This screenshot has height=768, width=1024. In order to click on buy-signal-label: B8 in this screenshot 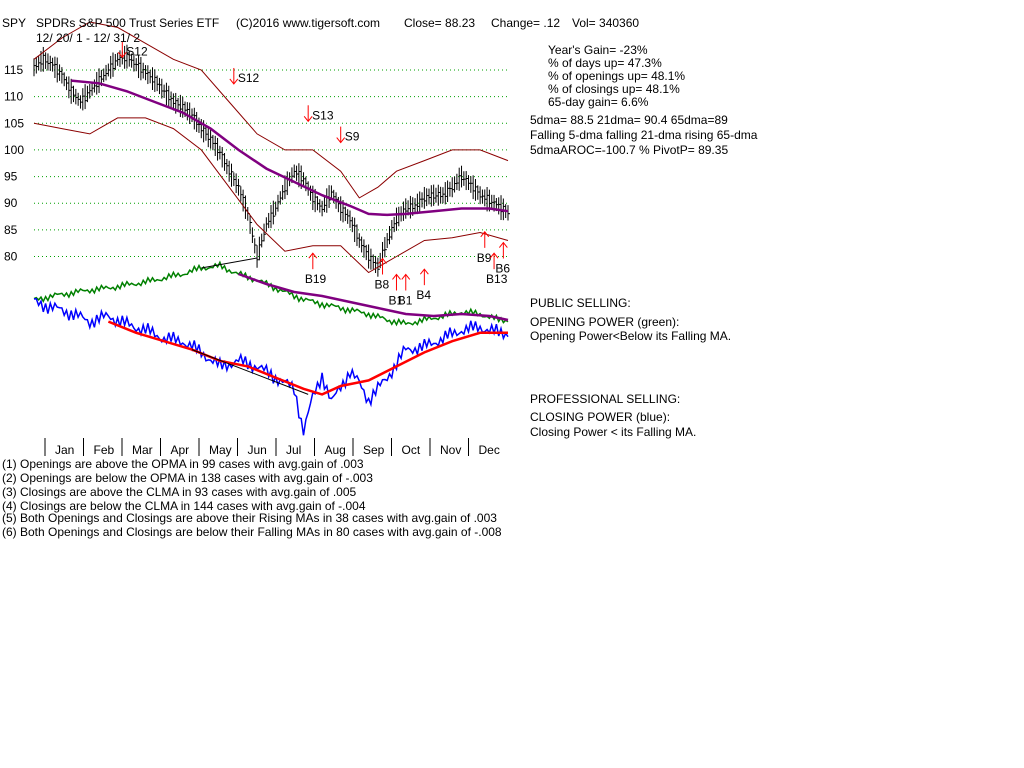, I will do `click(382, 285)`.